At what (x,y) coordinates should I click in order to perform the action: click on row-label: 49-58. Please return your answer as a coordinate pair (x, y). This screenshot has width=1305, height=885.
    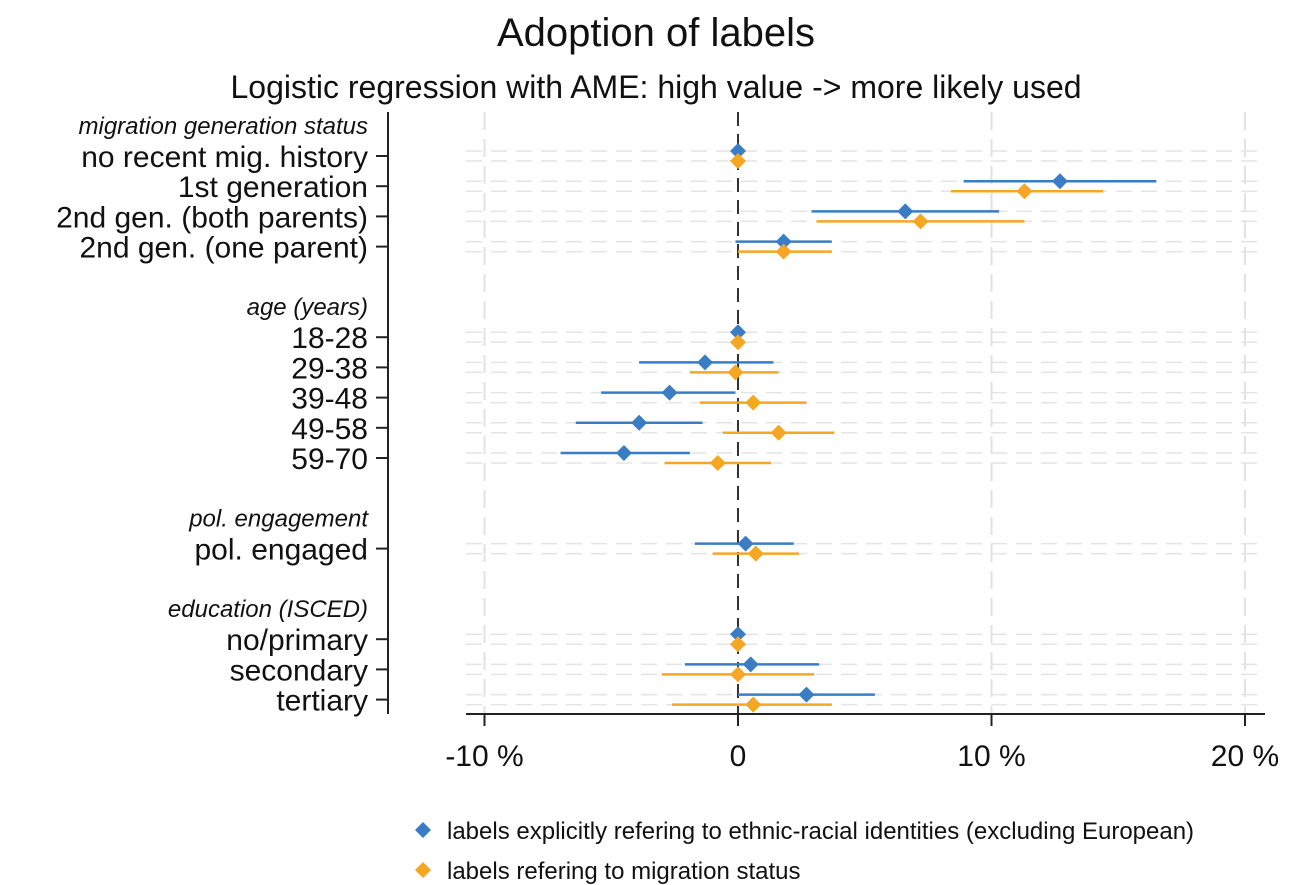
    Looking at the image, I should click on (329, 429).